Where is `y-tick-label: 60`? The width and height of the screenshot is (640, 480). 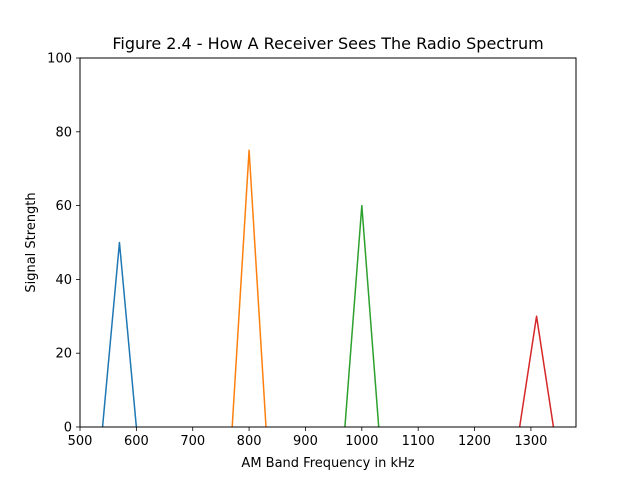
y-tick-label: 60 is located at coordinates (63, 206).